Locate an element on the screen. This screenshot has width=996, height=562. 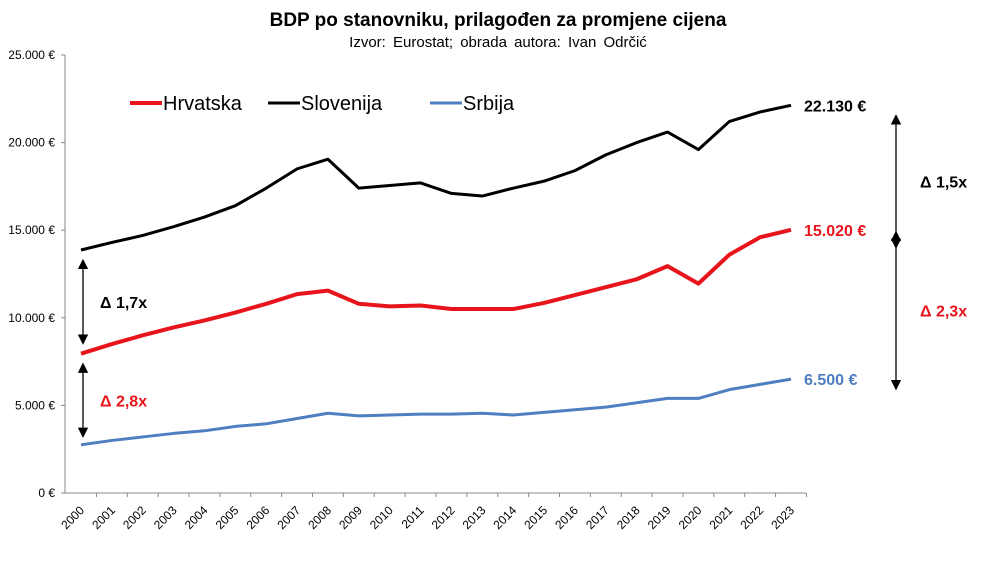
x-tick-label: 2022 is located at coordinates (751, 517).